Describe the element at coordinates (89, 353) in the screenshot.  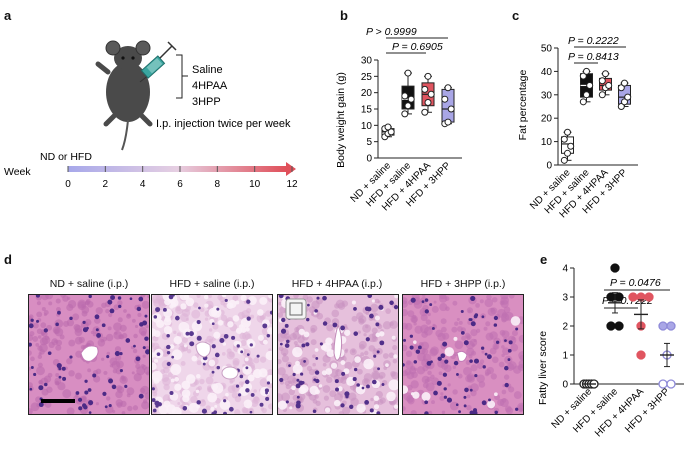
I see `central-vein` at that location.